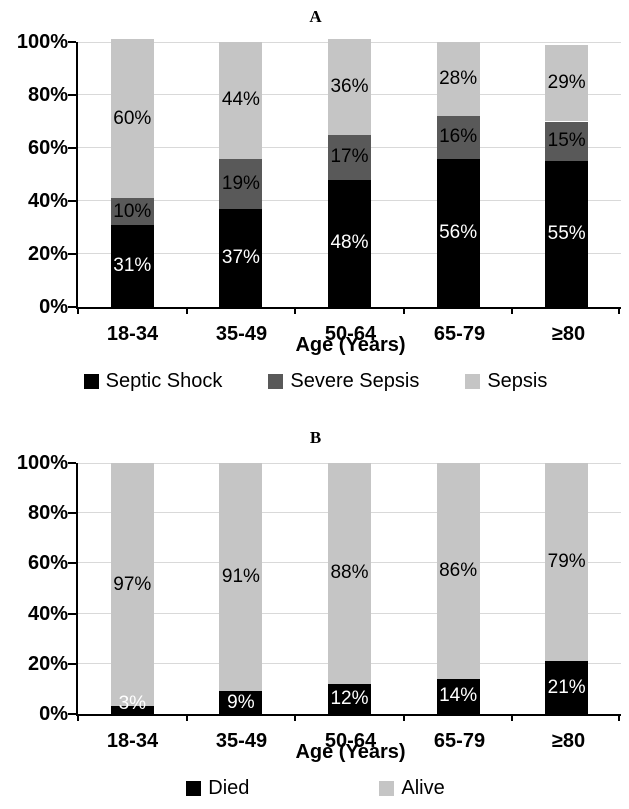  I want to click on bar-segment-label: 55%, so click(566, 234).